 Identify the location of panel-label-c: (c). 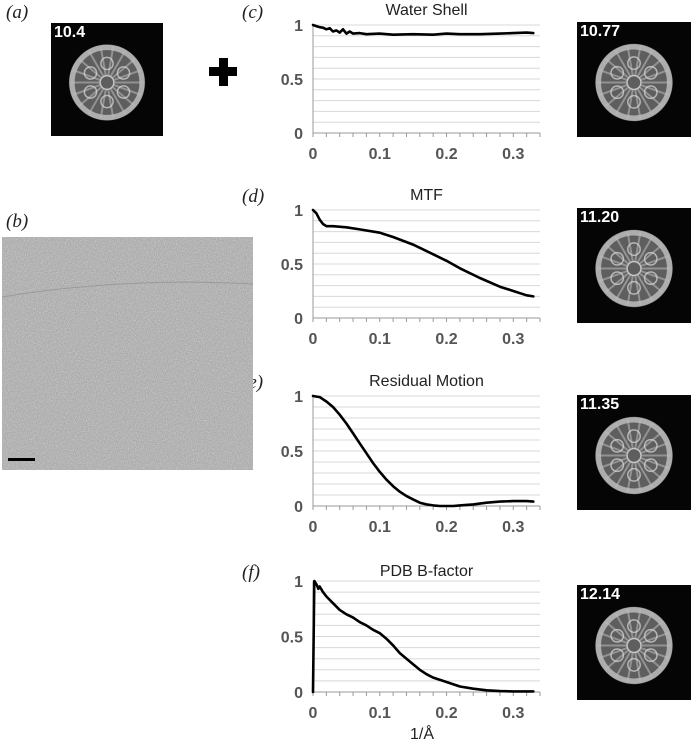
(253, 12).